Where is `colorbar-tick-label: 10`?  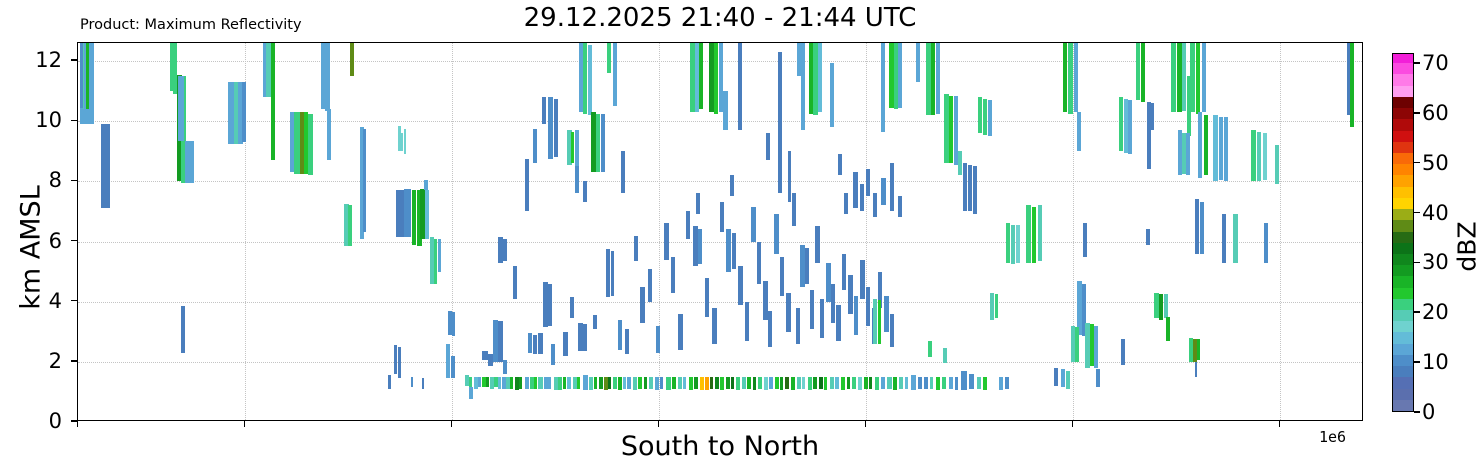
colorbar-tick-label: 10 is located at coordinates (1435, 362).